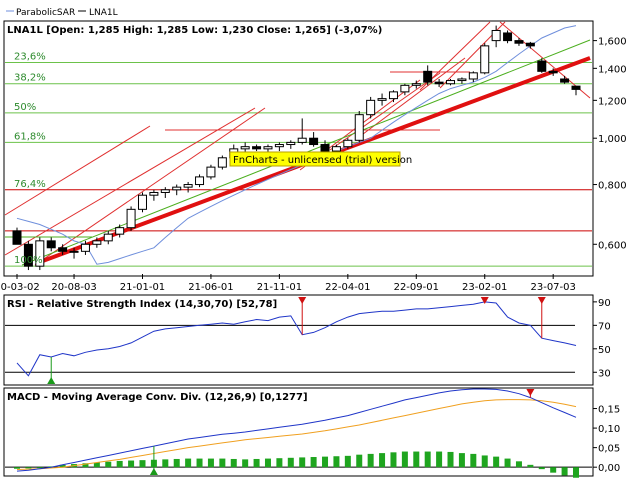  I want to click on watermark-box, so click(315, 159).